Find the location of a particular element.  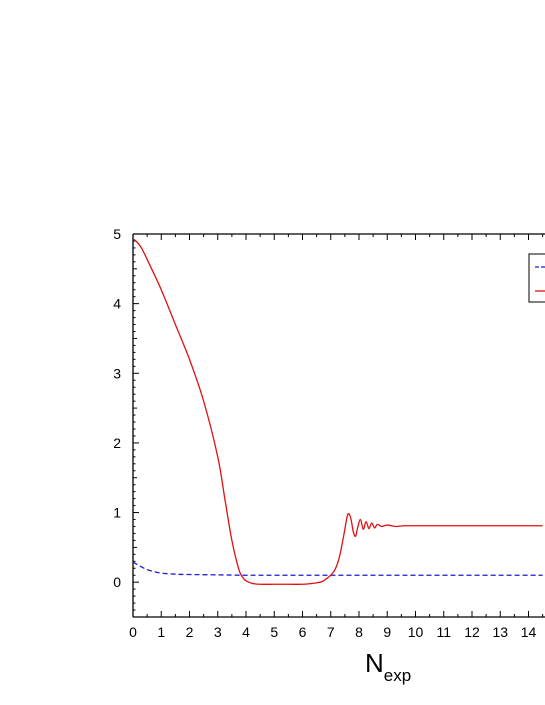

x-tick-label: 2 is located at coordinates (190, 632).